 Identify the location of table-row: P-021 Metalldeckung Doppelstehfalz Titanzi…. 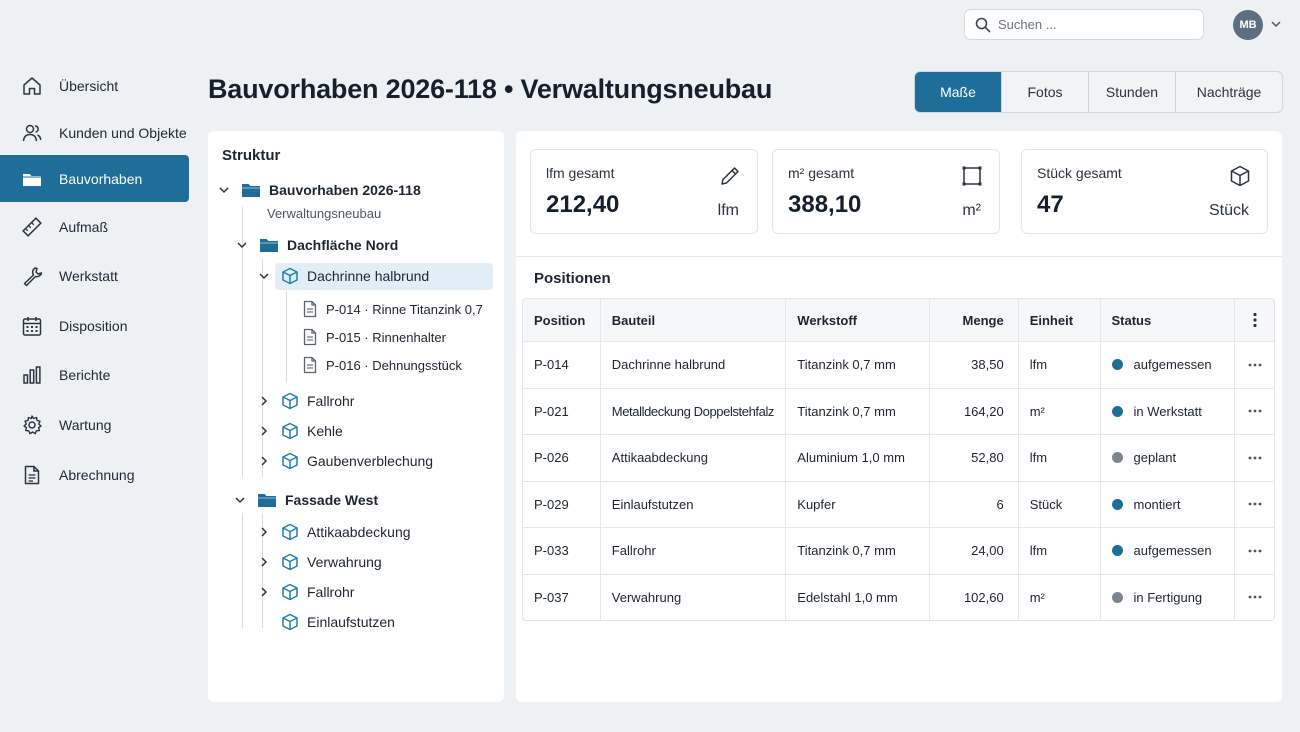
(898, 410).